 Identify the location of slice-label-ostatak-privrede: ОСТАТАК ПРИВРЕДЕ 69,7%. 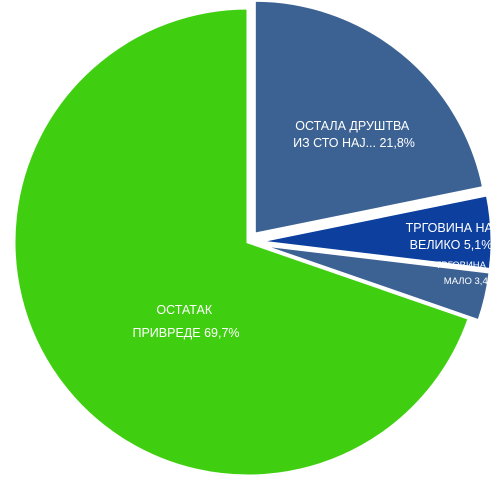
(185, 321).